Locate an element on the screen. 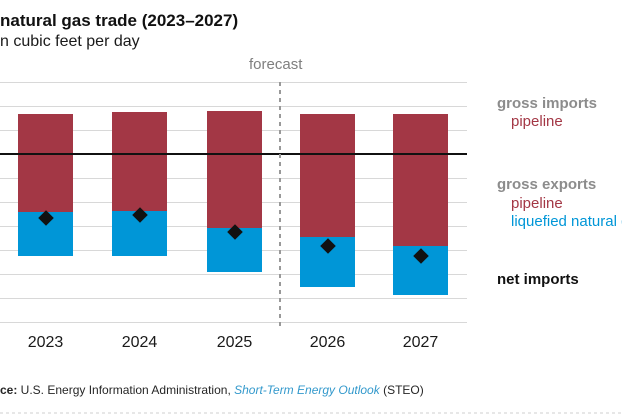 This screenshot has width=622, height=420. forecast-label: forecast is located at coordinates (276, 64).